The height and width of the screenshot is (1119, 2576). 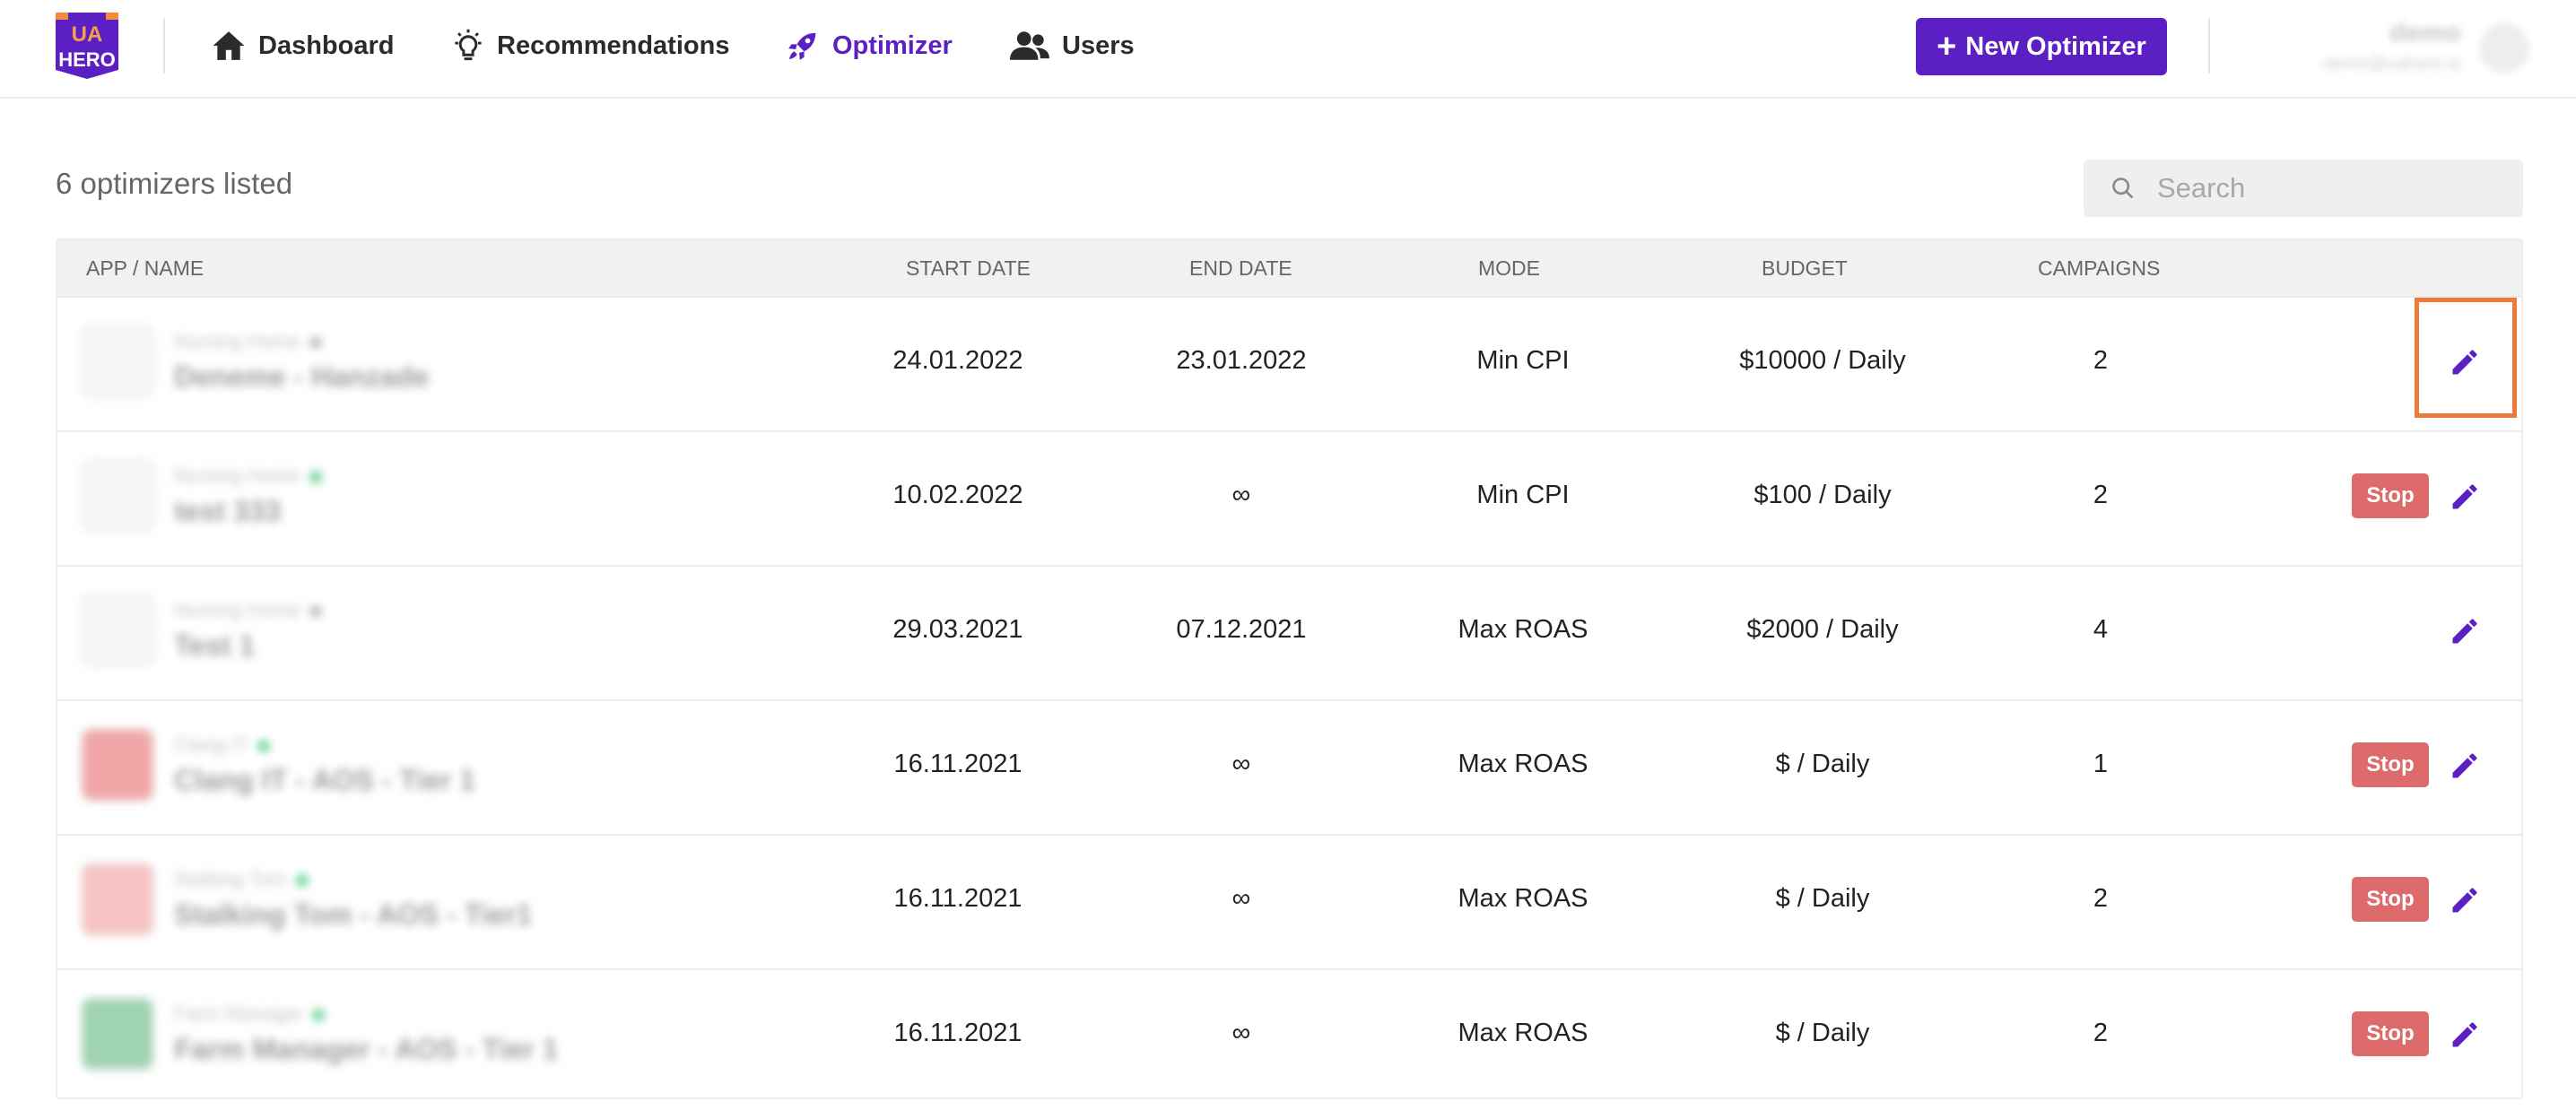 I want to click on app-label: Stalking Tom, so click(x=241, y=880).